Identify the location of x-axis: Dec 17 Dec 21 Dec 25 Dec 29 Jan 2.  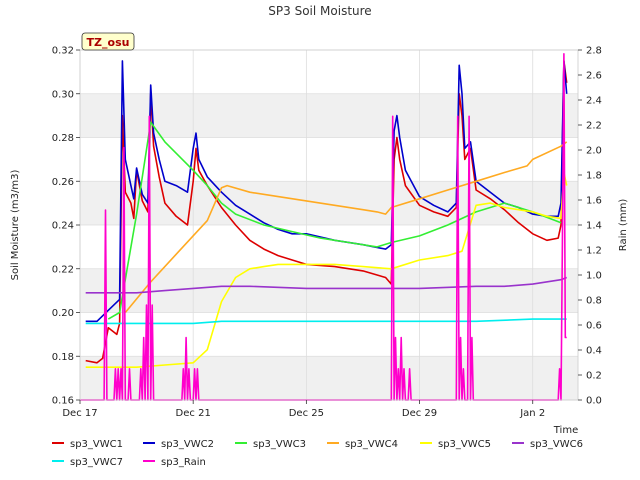
(303, 409).